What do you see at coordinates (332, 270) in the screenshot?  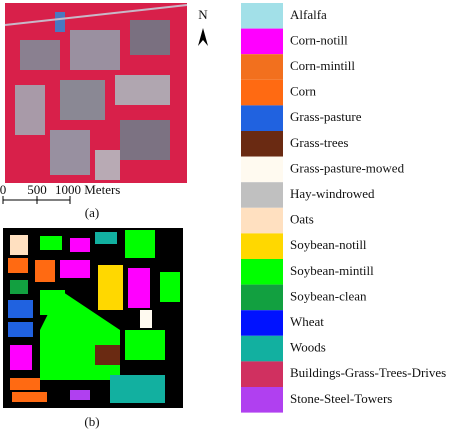 I see `legend-label: Soybean-mintill` at bounding box center [332, 270].